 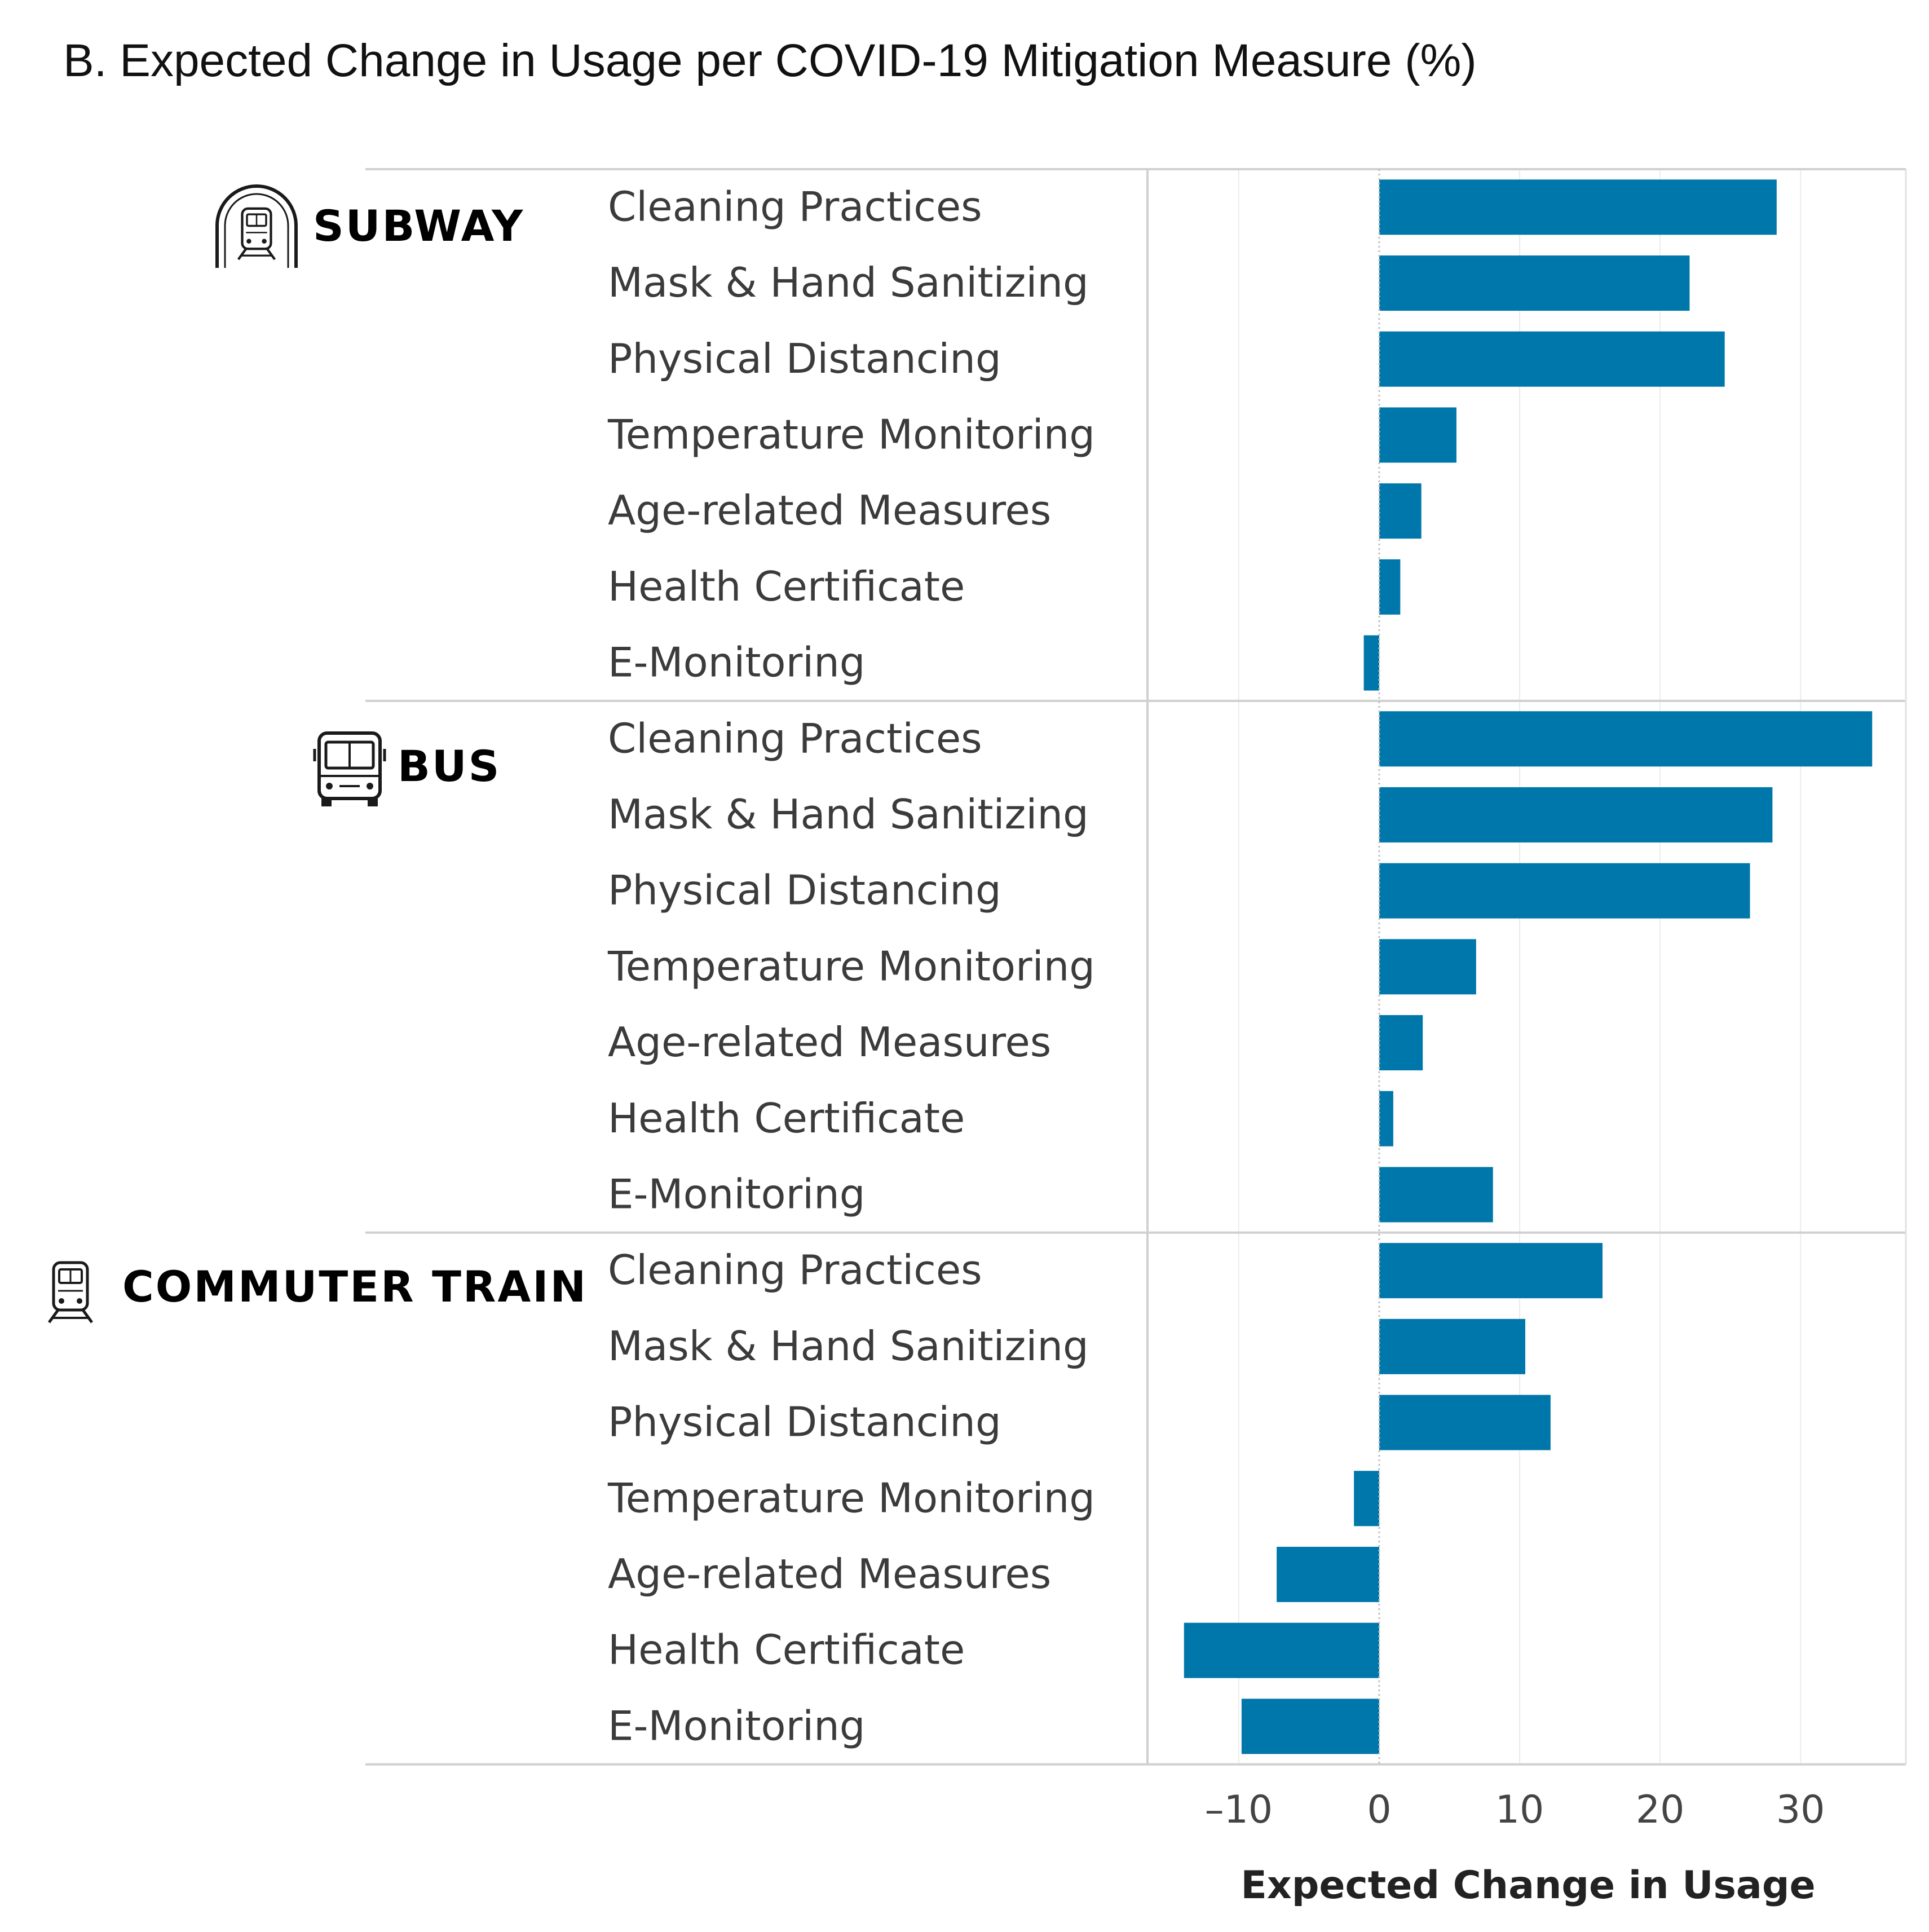 I want to click on group-label: BUS, so click(x=449, y=766).